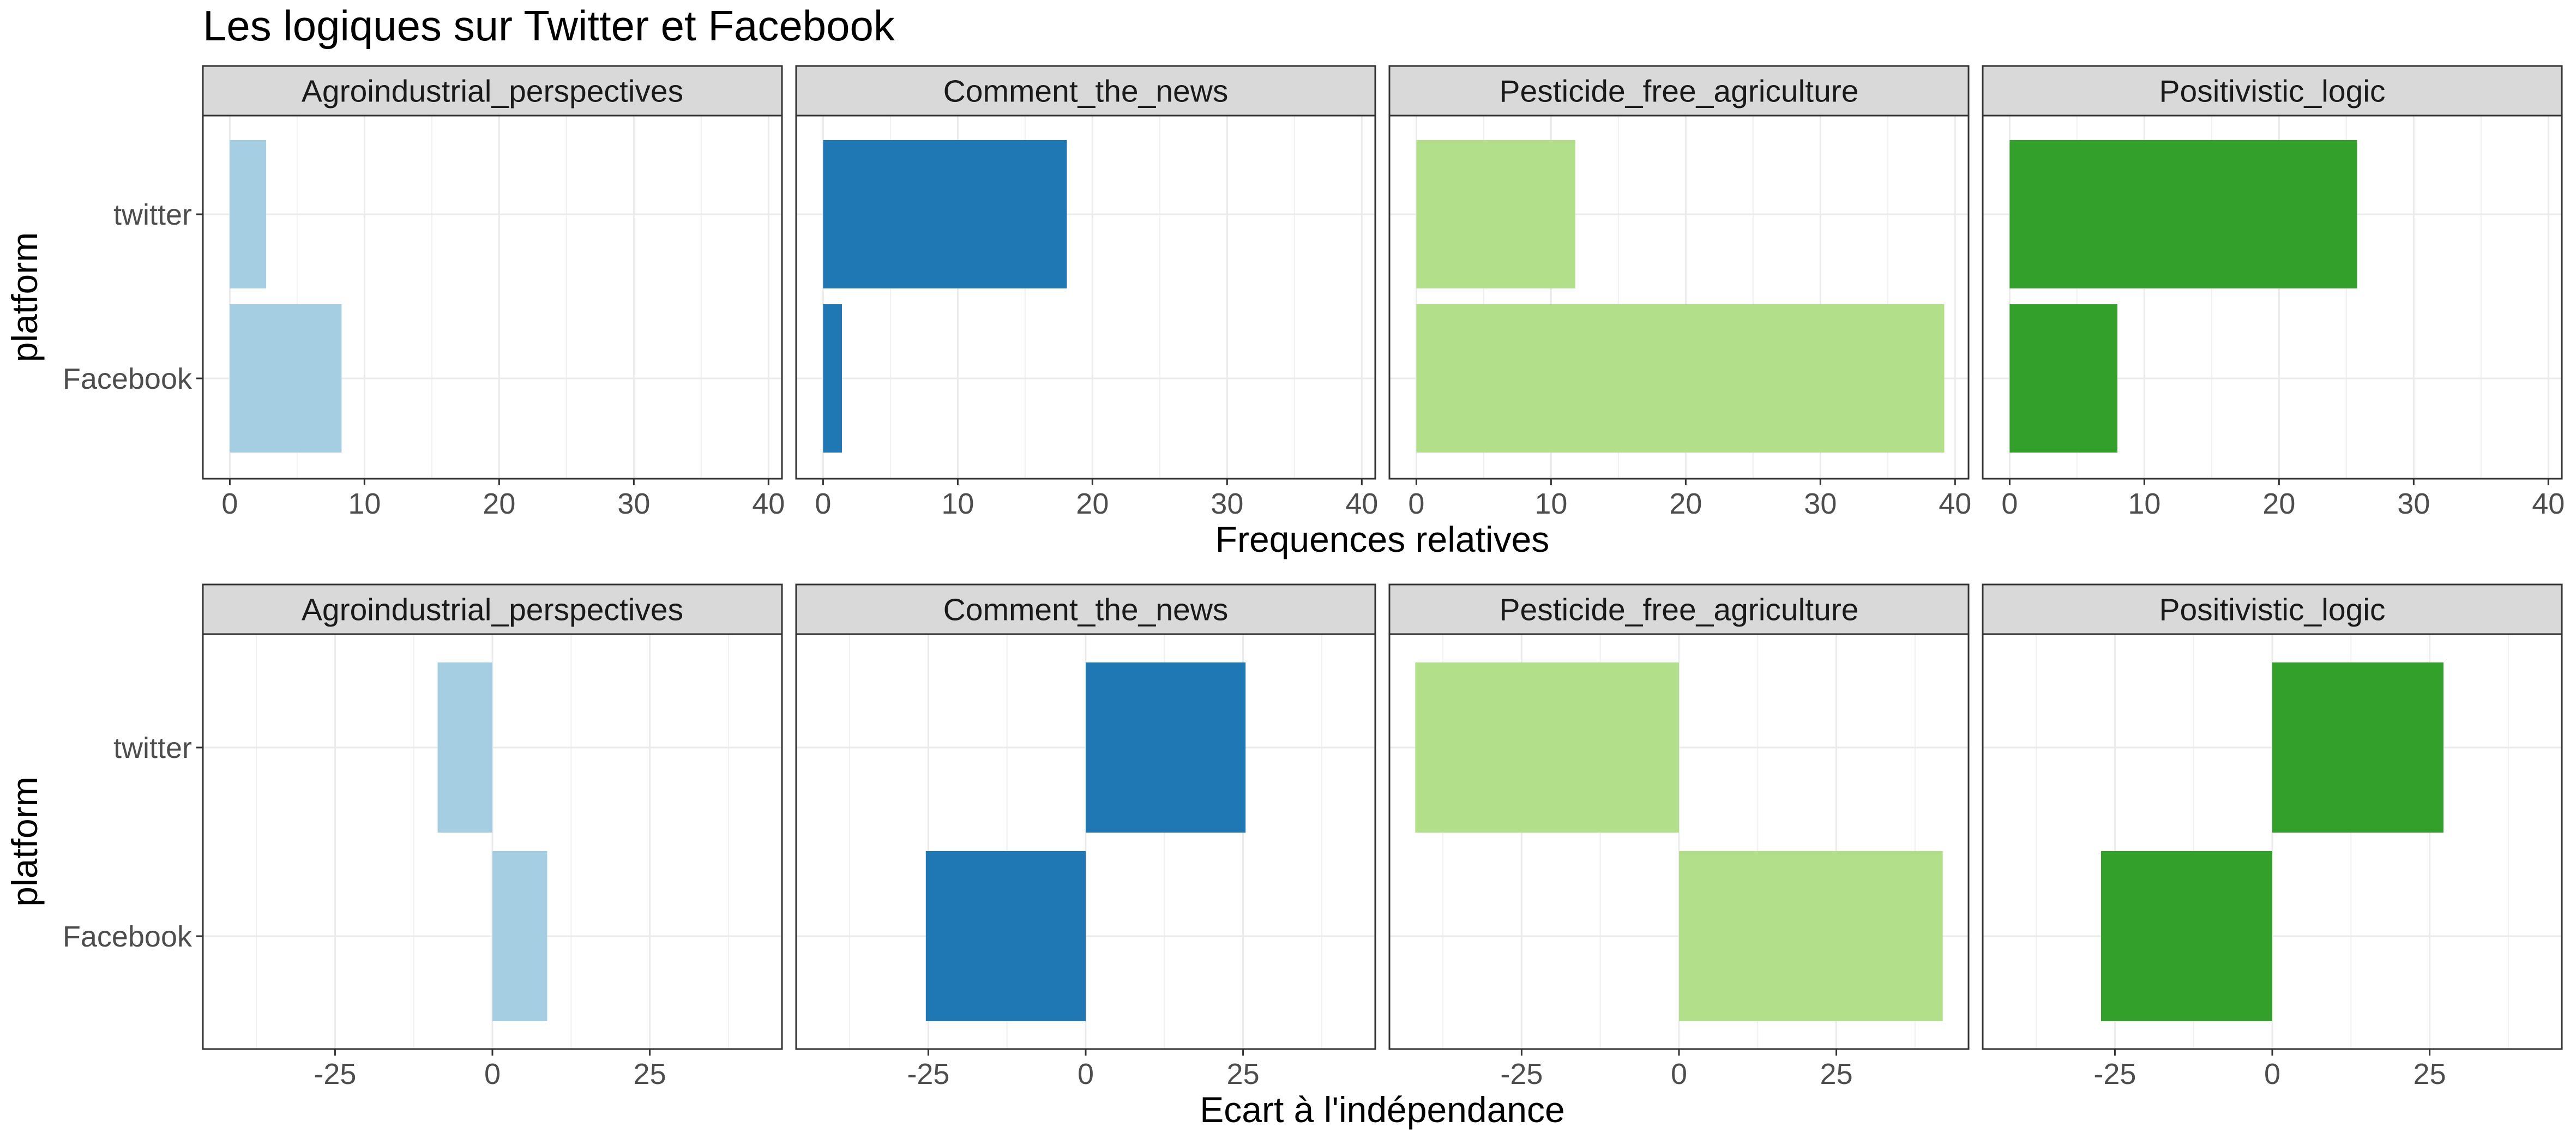  Describe the element at coordinates (1085, 836) in the screenshot. I see `facet-panel: Comment_the_news -25 0 25` at that location.